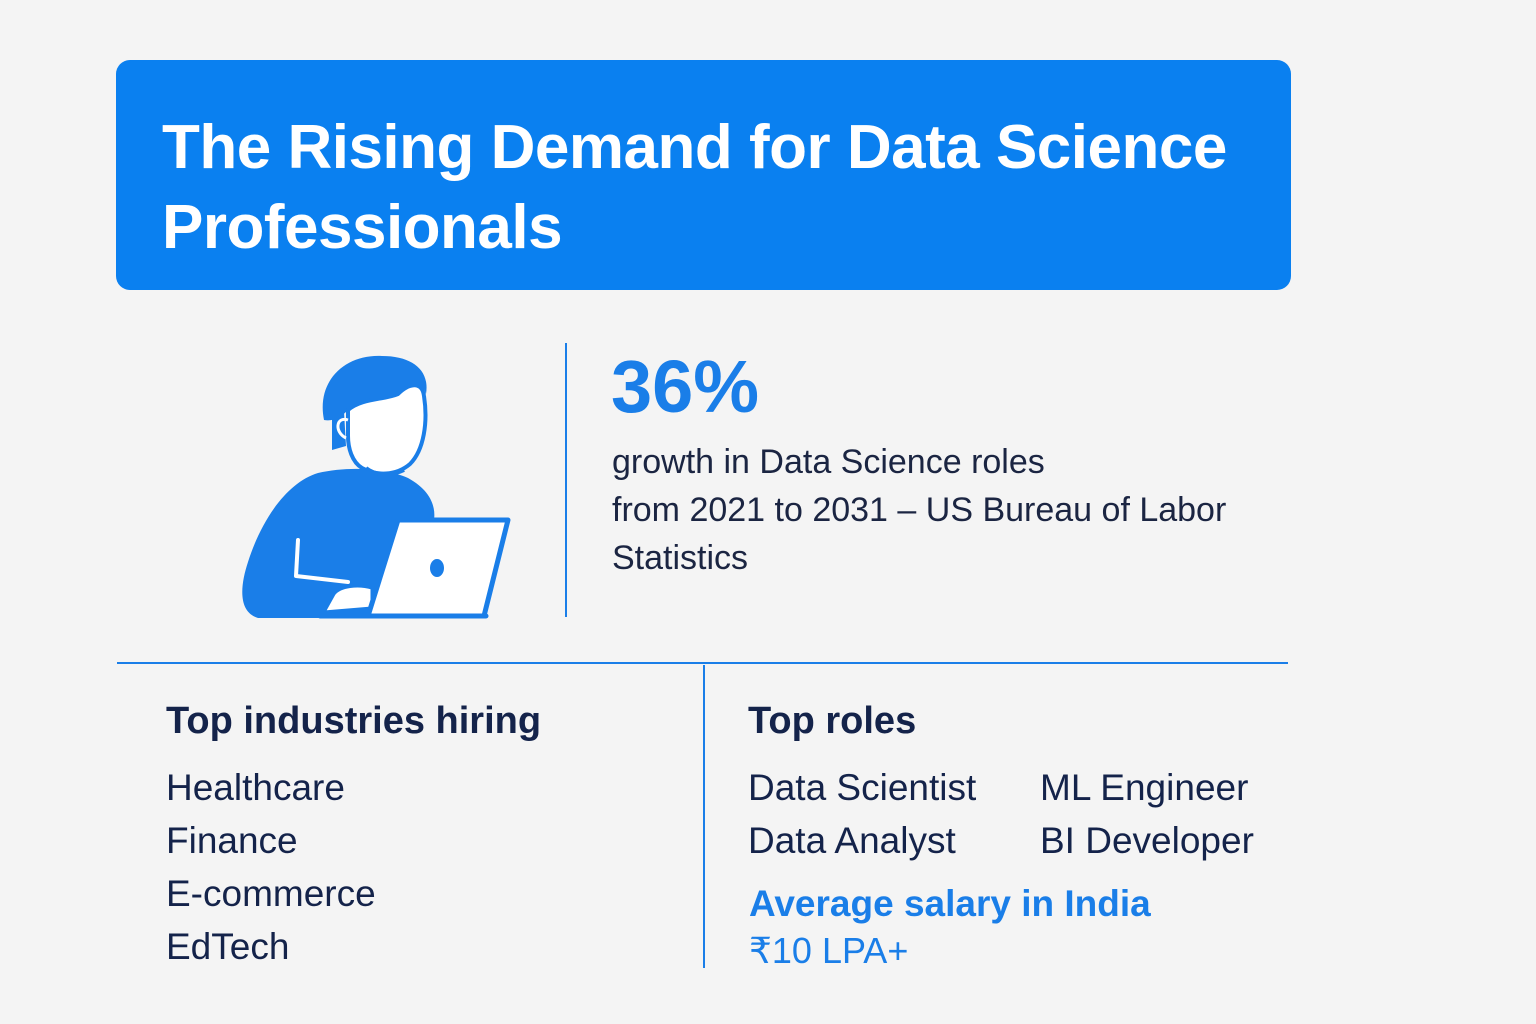 This screenshot has height=1024, width=1536. Describe the element at coordinates (852, 840) in the screenshot. I see `list-item: Data Analyst` at that location.